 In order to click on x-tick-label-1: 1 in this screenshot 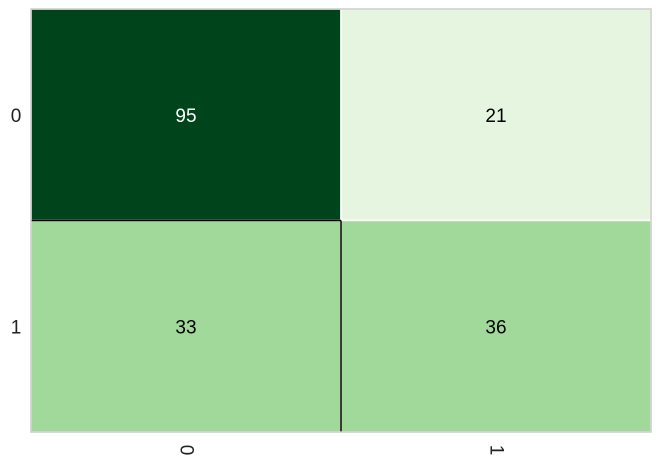, I will do `click(496, 450)`.